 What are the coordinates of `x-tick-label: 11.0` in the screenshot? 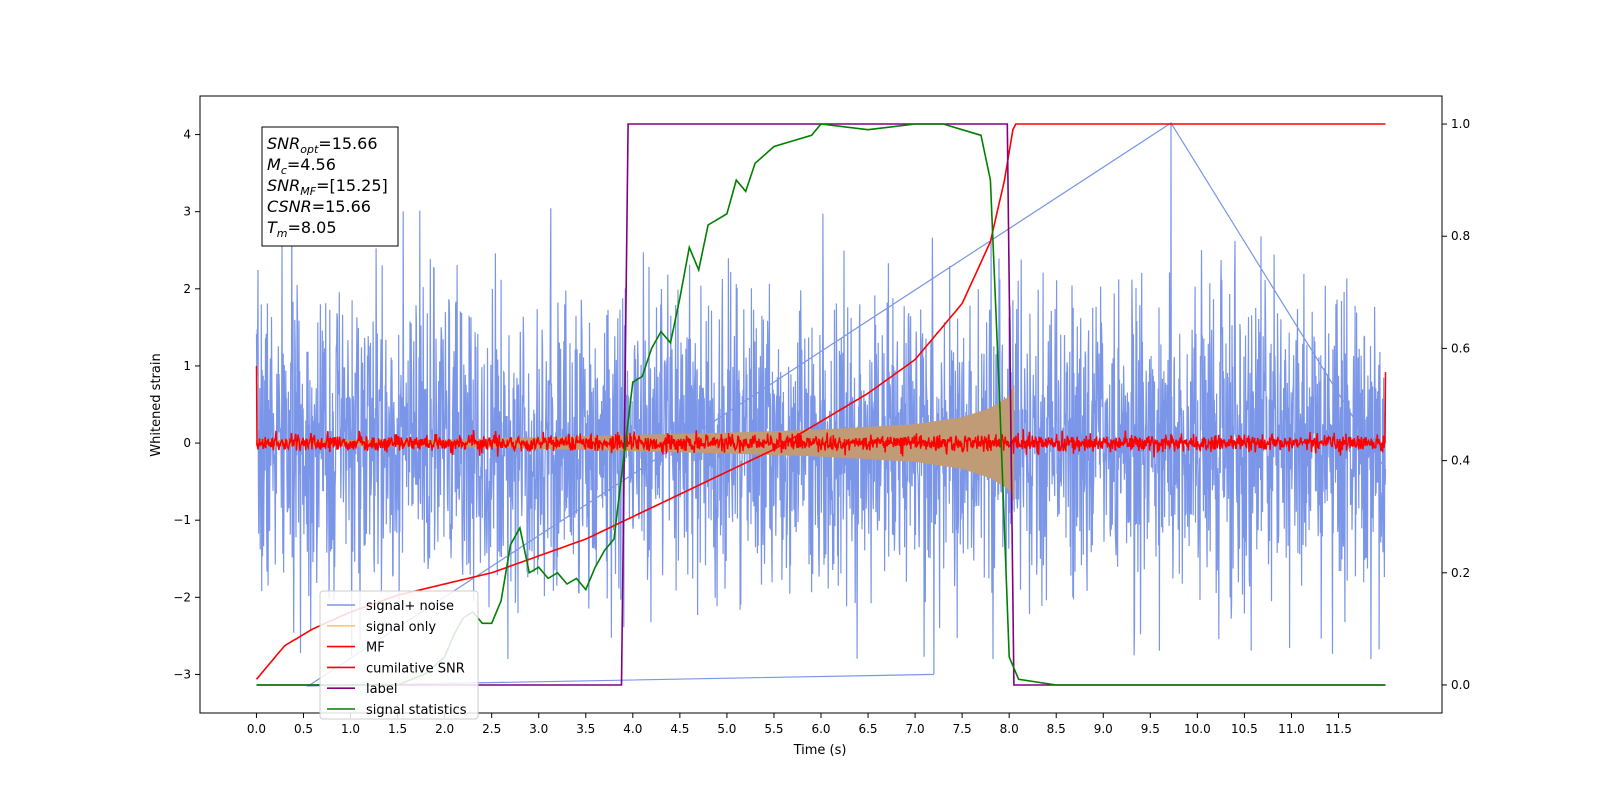 It's located at (1291, 729).